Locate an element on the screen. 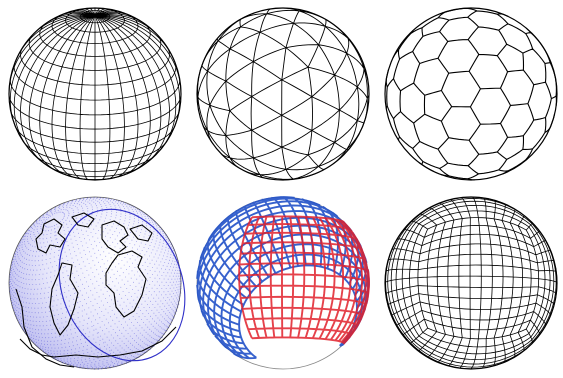  yin-yang-grid-svg is located at coordinates (283, 283).